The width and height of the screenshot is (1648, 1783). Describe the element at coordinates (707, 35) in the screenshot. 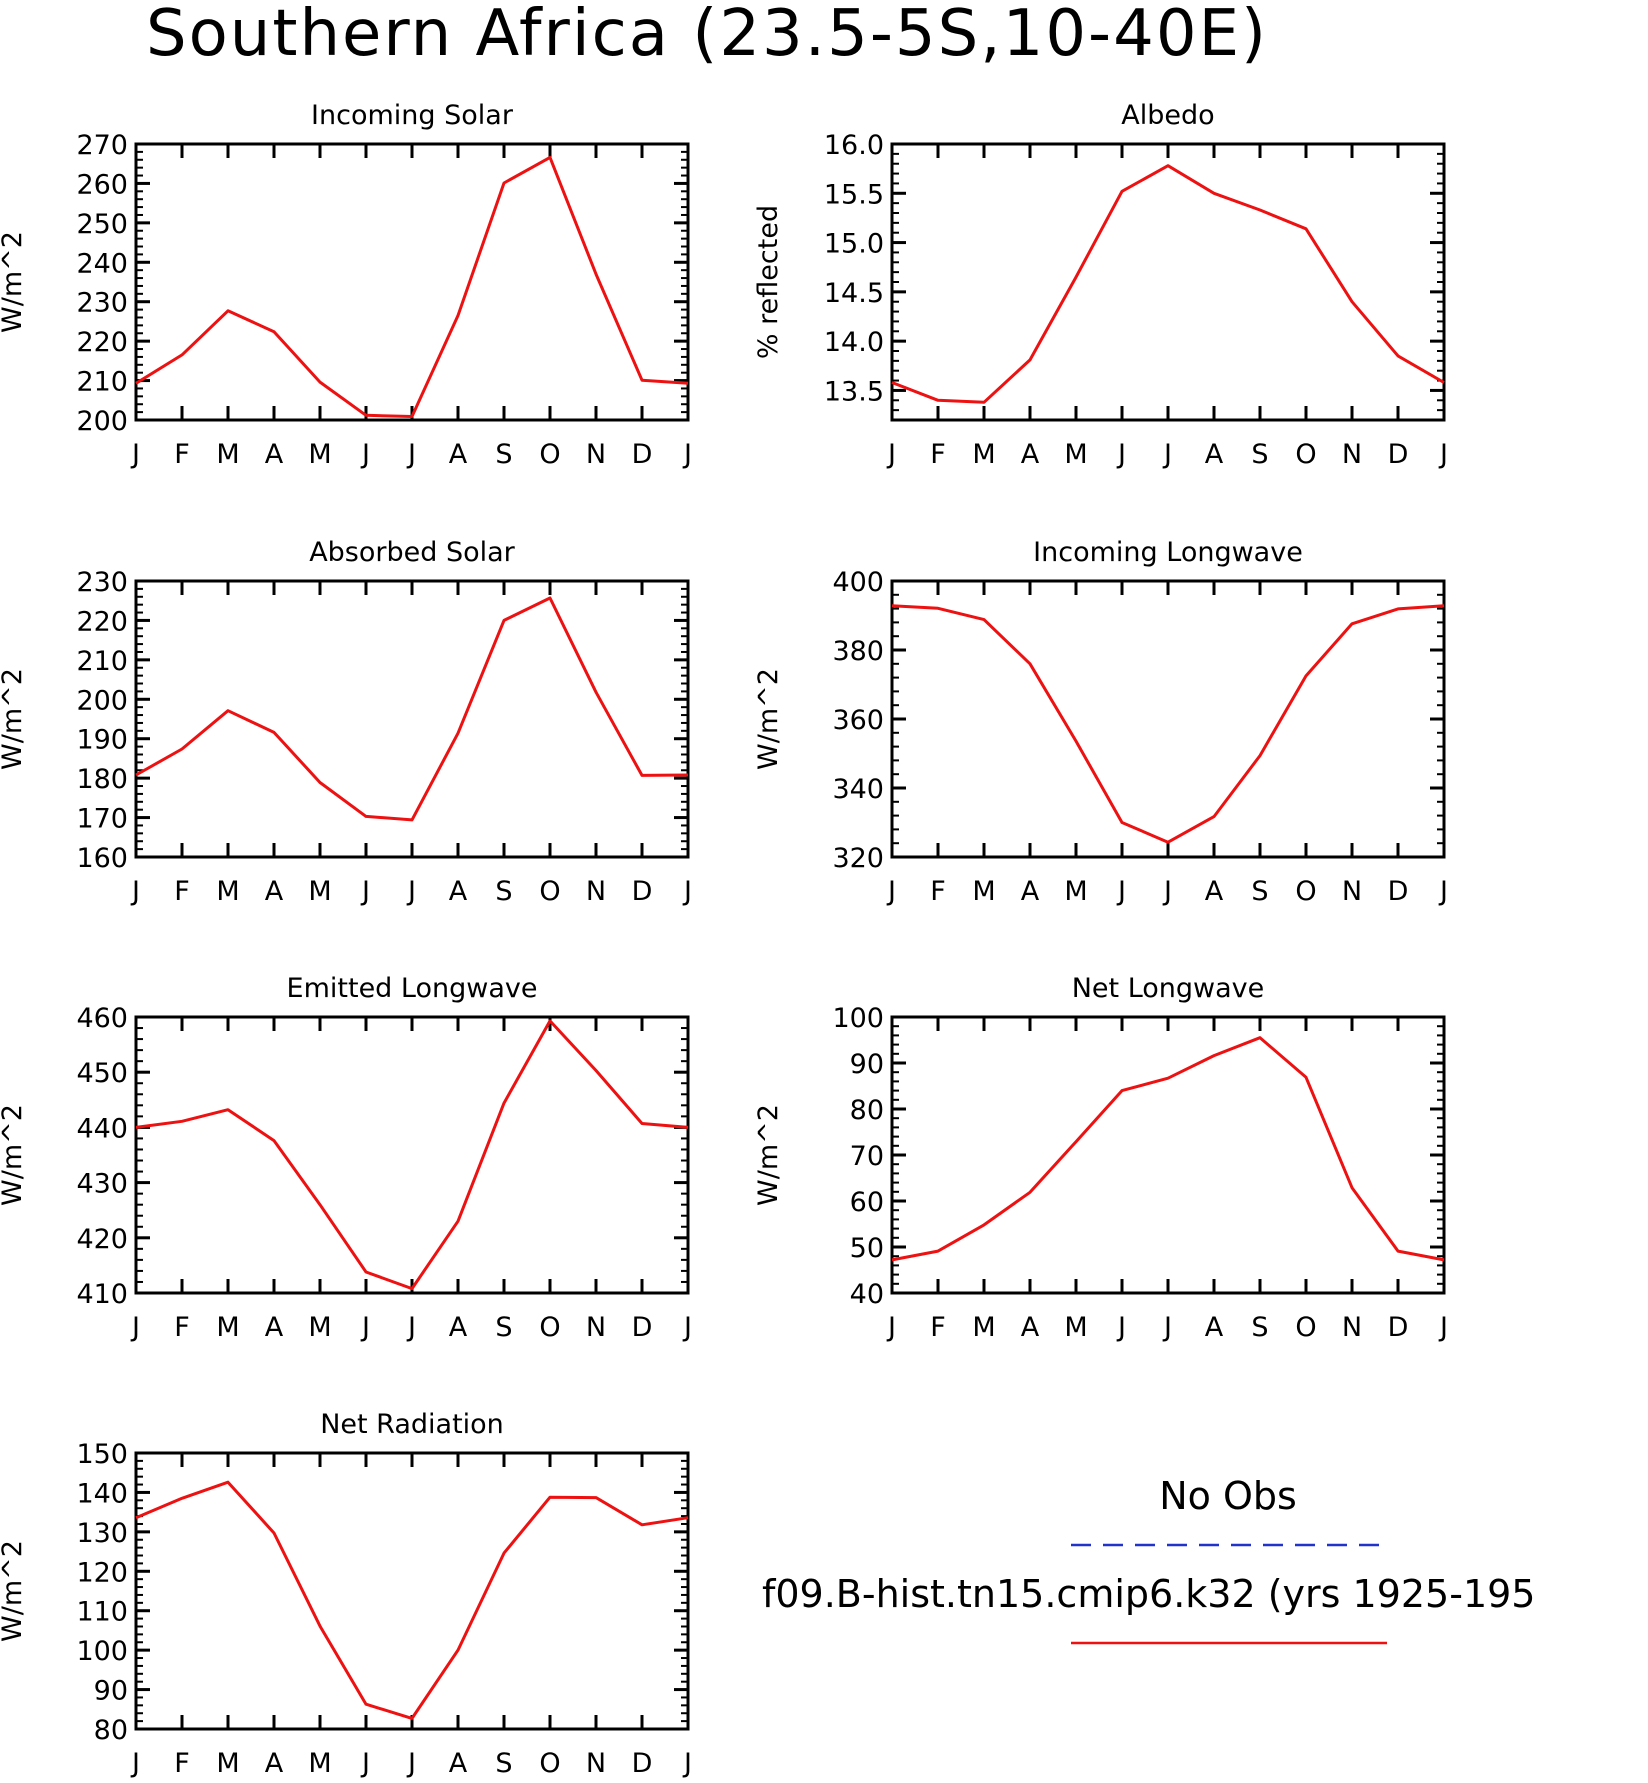

I see `figure-title: Southern Africa (23.5-5S,10-40E)` at that location.